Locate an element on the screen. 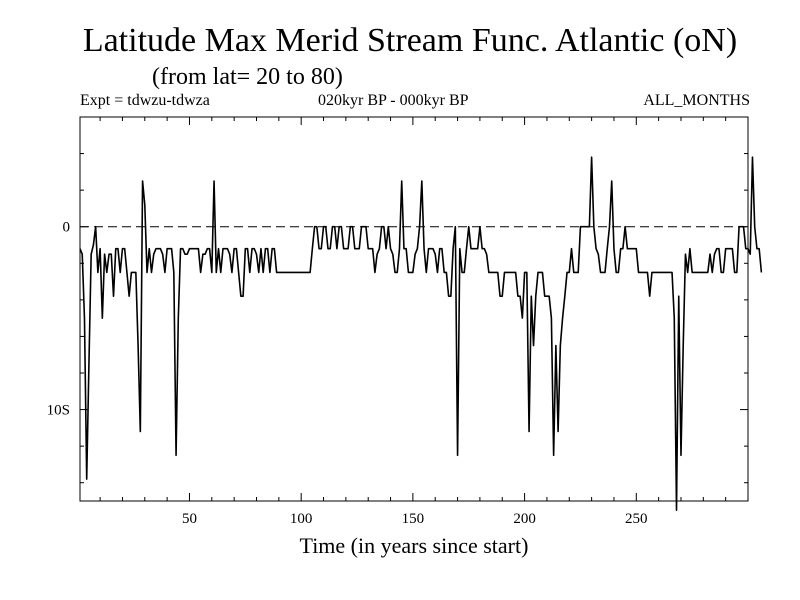 This screenshot has height=600, width=800. chart-subtitle: (from lat= 20 to 80) is located at coordinates (247, 77).